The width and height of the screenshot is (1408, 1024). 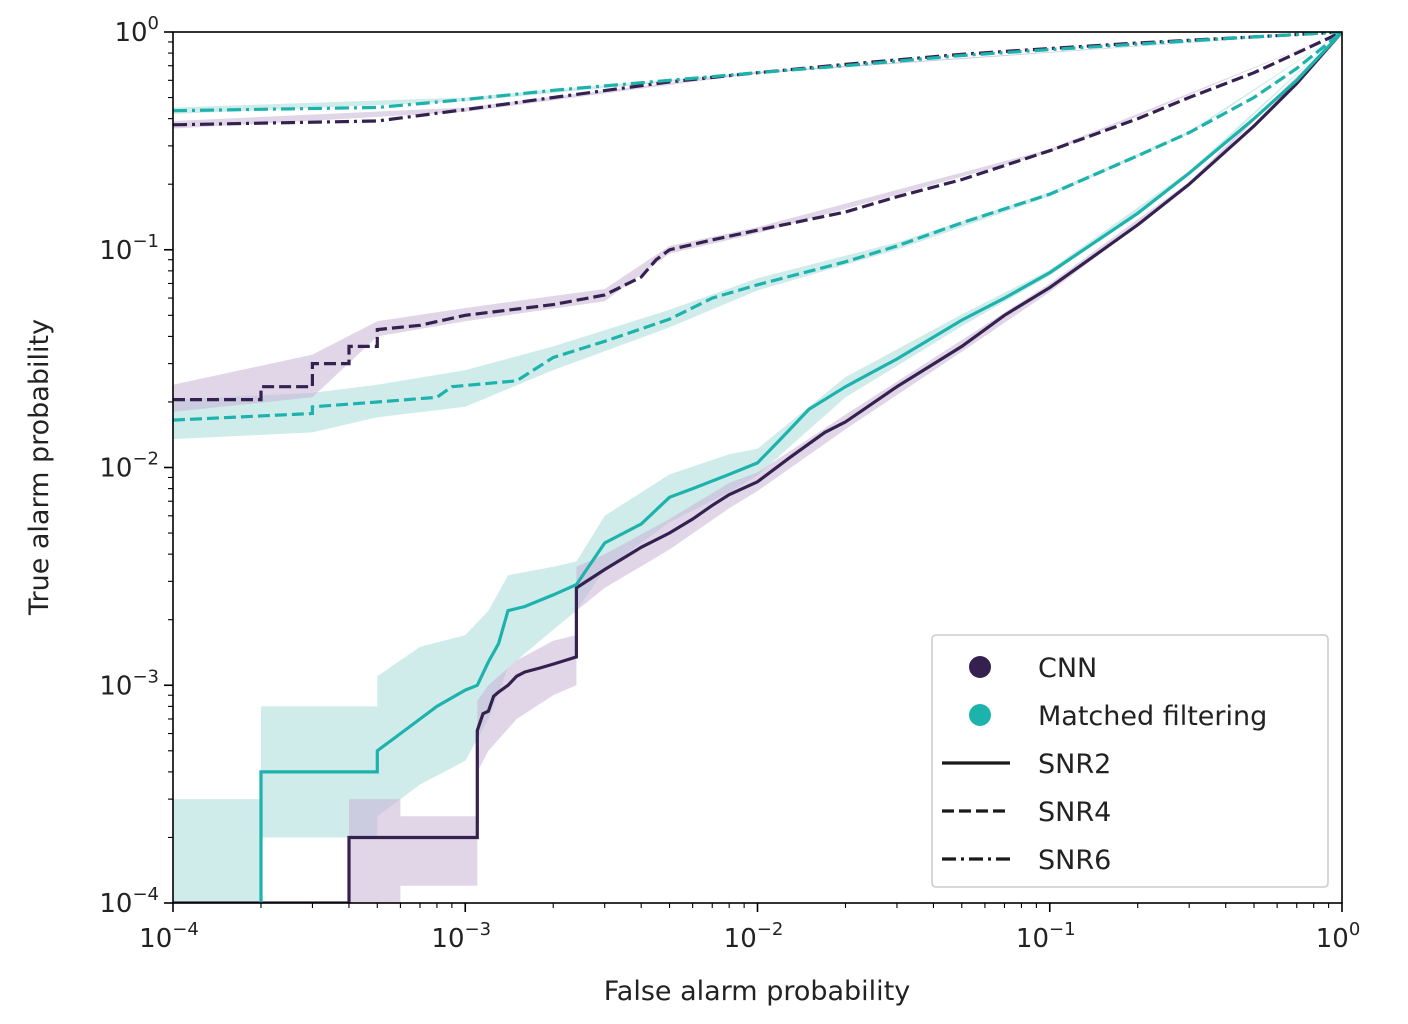 What do you see at coordinates (461, 936) in the screenshot?
I see `x-tick-label: 10⁻³` at bounding box center [461, 936].